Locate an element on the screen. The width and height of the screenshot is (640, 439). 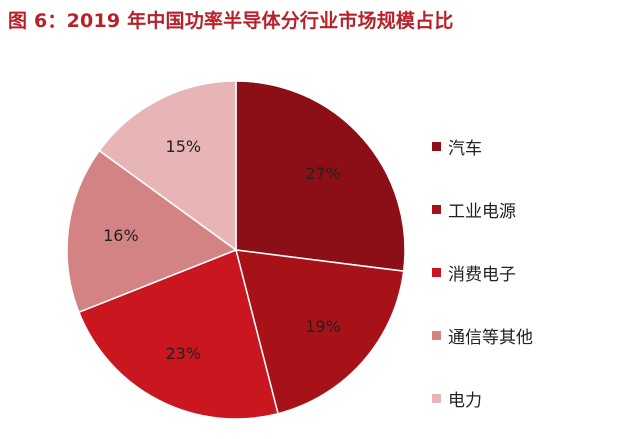
pie-slice-power-grid is located at coordinates (167, 166).